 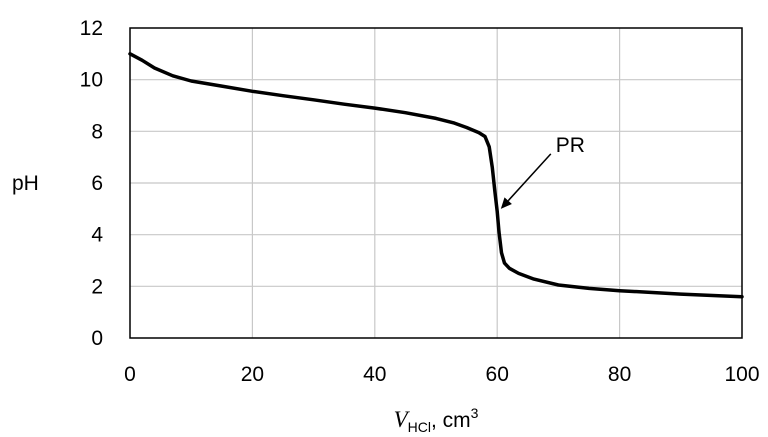 I want to click on y-tick-label: 4, so click(x=97, y=235).